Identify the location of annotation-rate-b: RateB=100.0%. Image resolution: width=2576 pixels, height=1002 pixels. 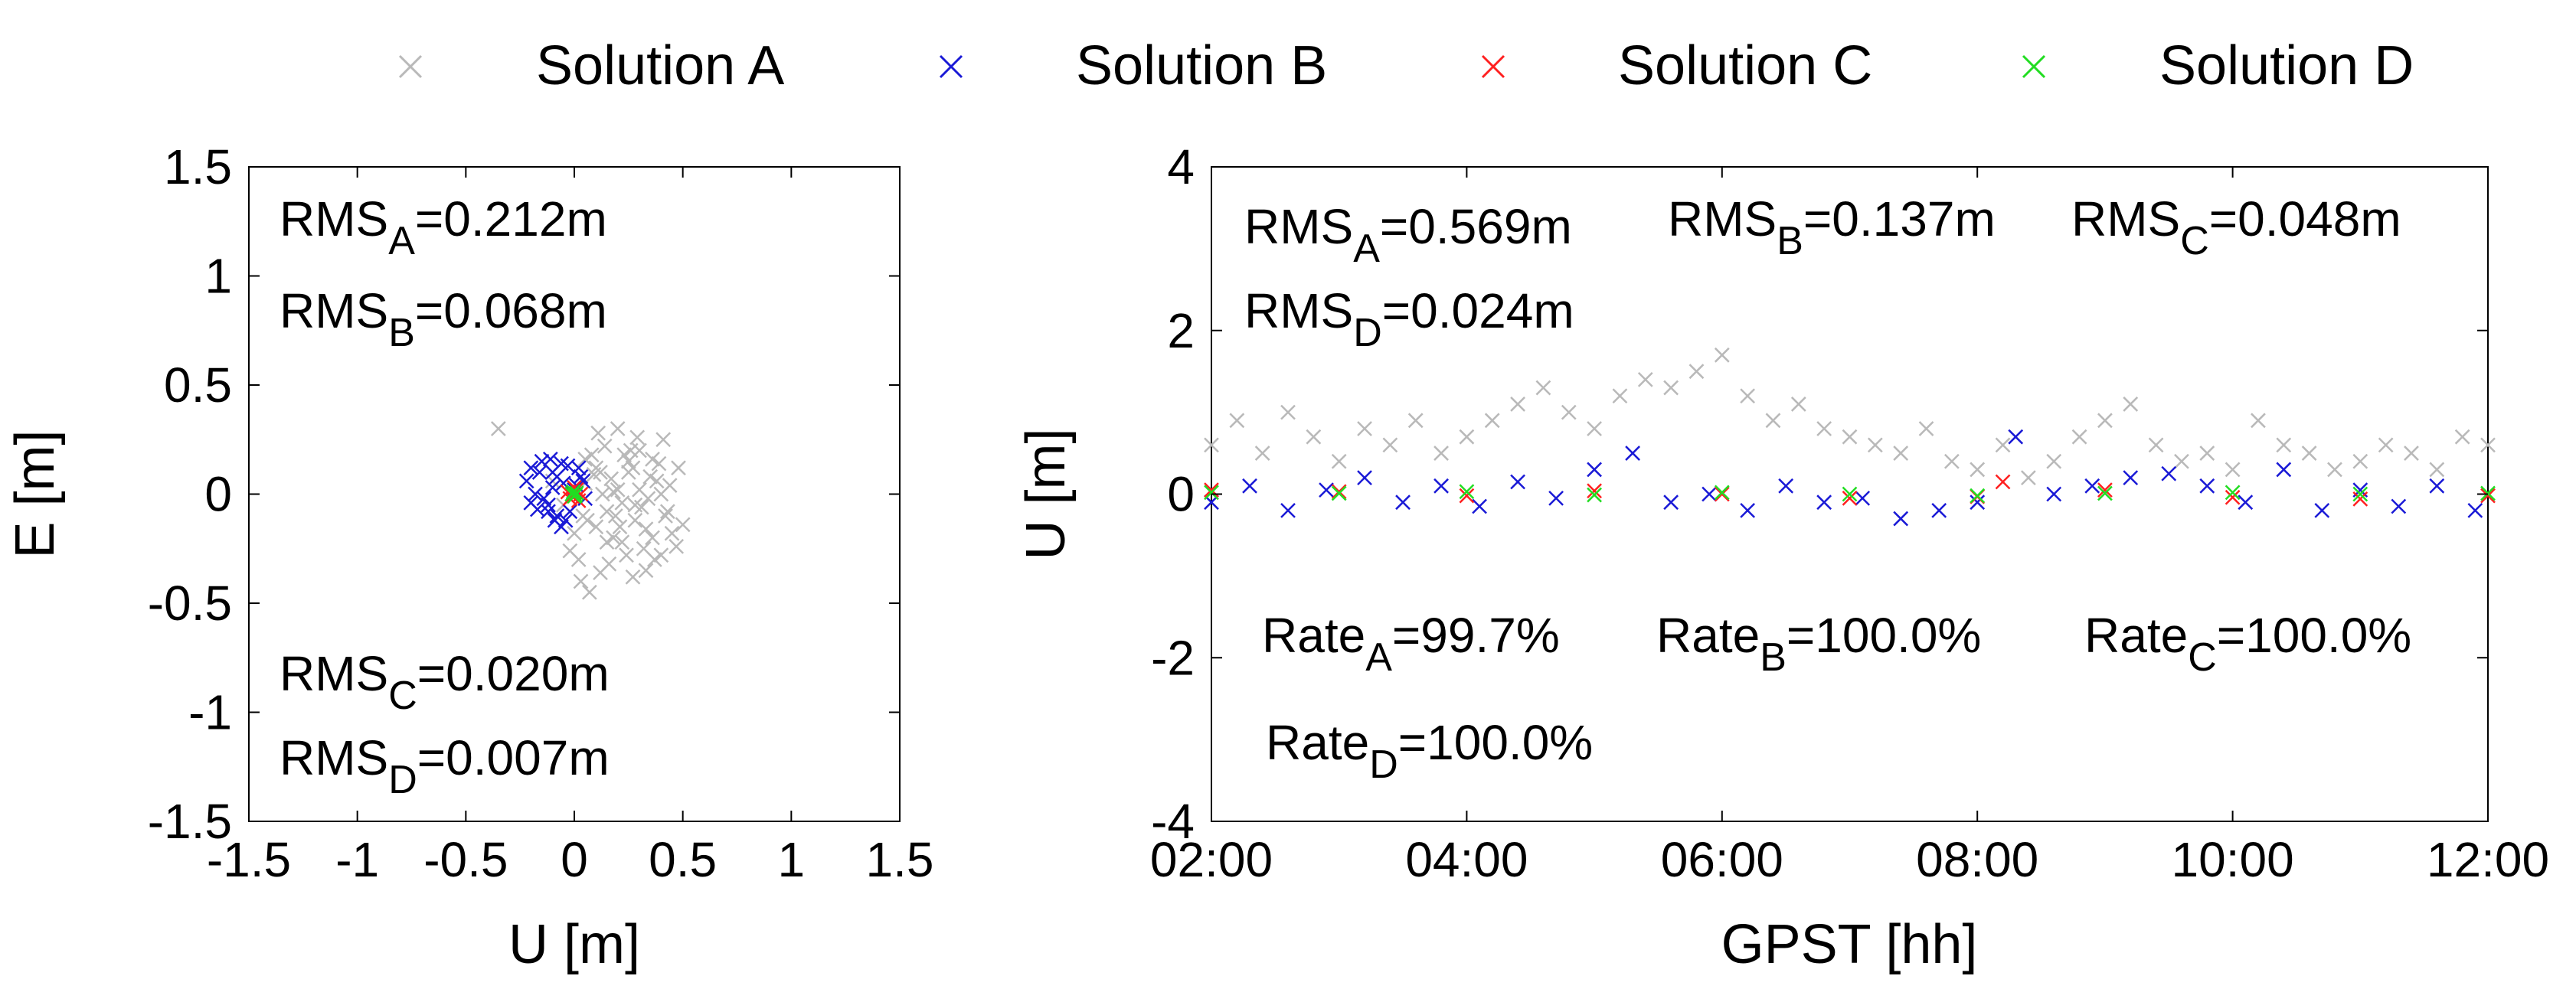
(1818, 644).